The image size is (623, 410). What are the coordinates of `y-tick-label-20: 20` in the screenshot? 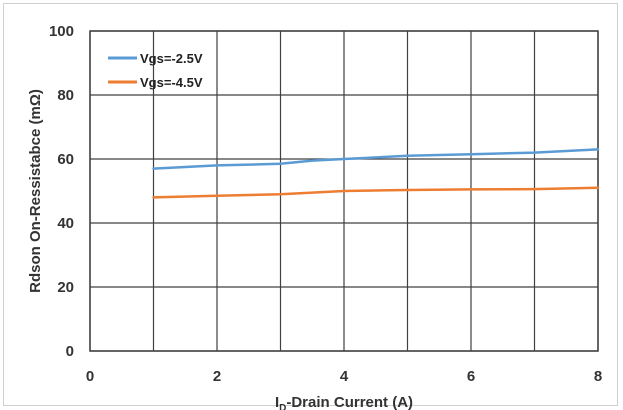 It's located at (65, 287).